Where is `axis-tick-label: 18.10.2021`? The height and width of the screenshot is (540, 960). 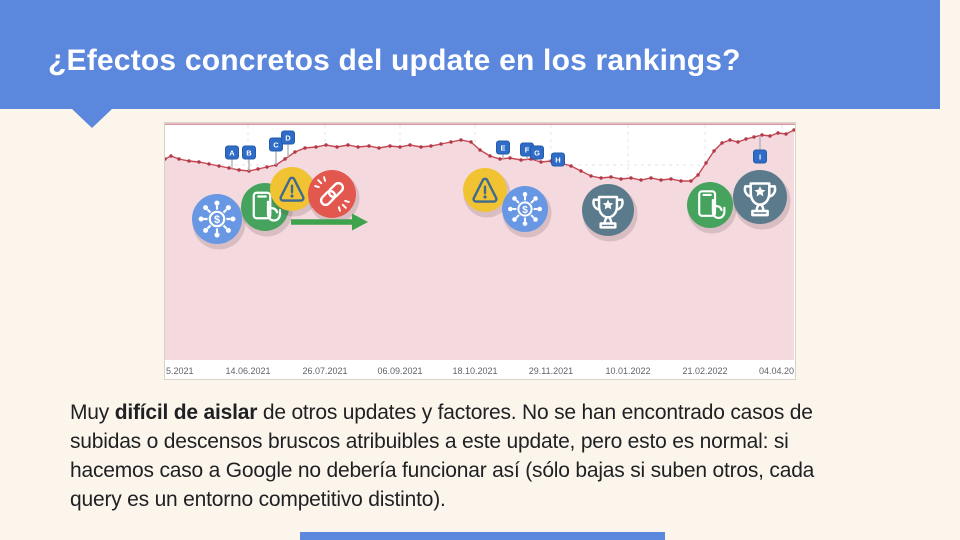 axis-tick-label: 18.10.2021 is located at coordinates (474, 371).